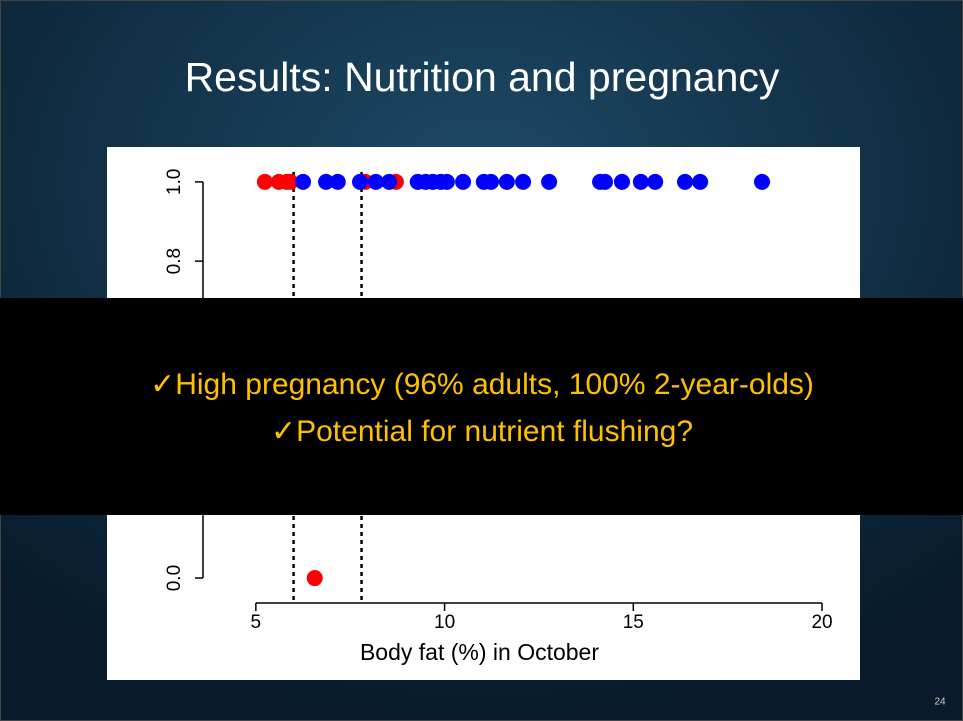 The width and height of the screenshot is (963, 721). Describe the element at coordinates (633, 622) in the screenshot. I see `x-tick-label: 15` at that location.